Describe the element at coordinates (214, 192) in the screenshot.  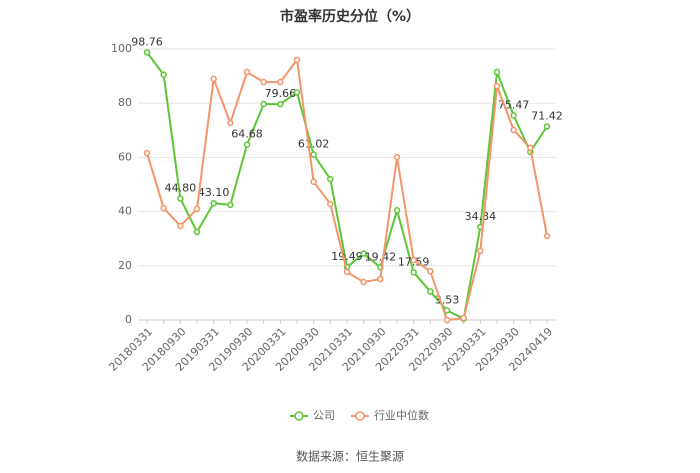
I see `data-label: 43.10` at that location.